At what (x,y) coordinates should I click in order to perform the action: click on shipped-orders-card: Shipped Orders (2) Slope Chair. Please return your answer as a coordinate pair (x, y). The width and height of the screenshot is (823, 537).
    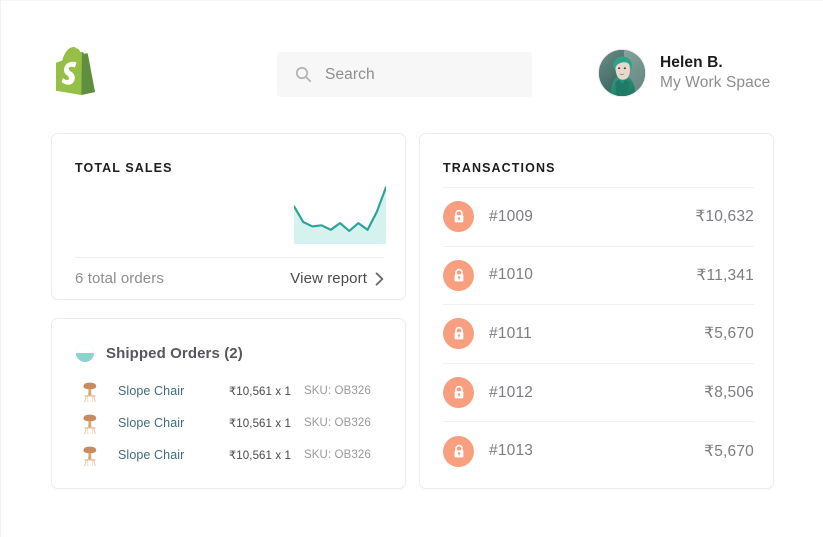
    Looking at the image, I should click on (228, 403).